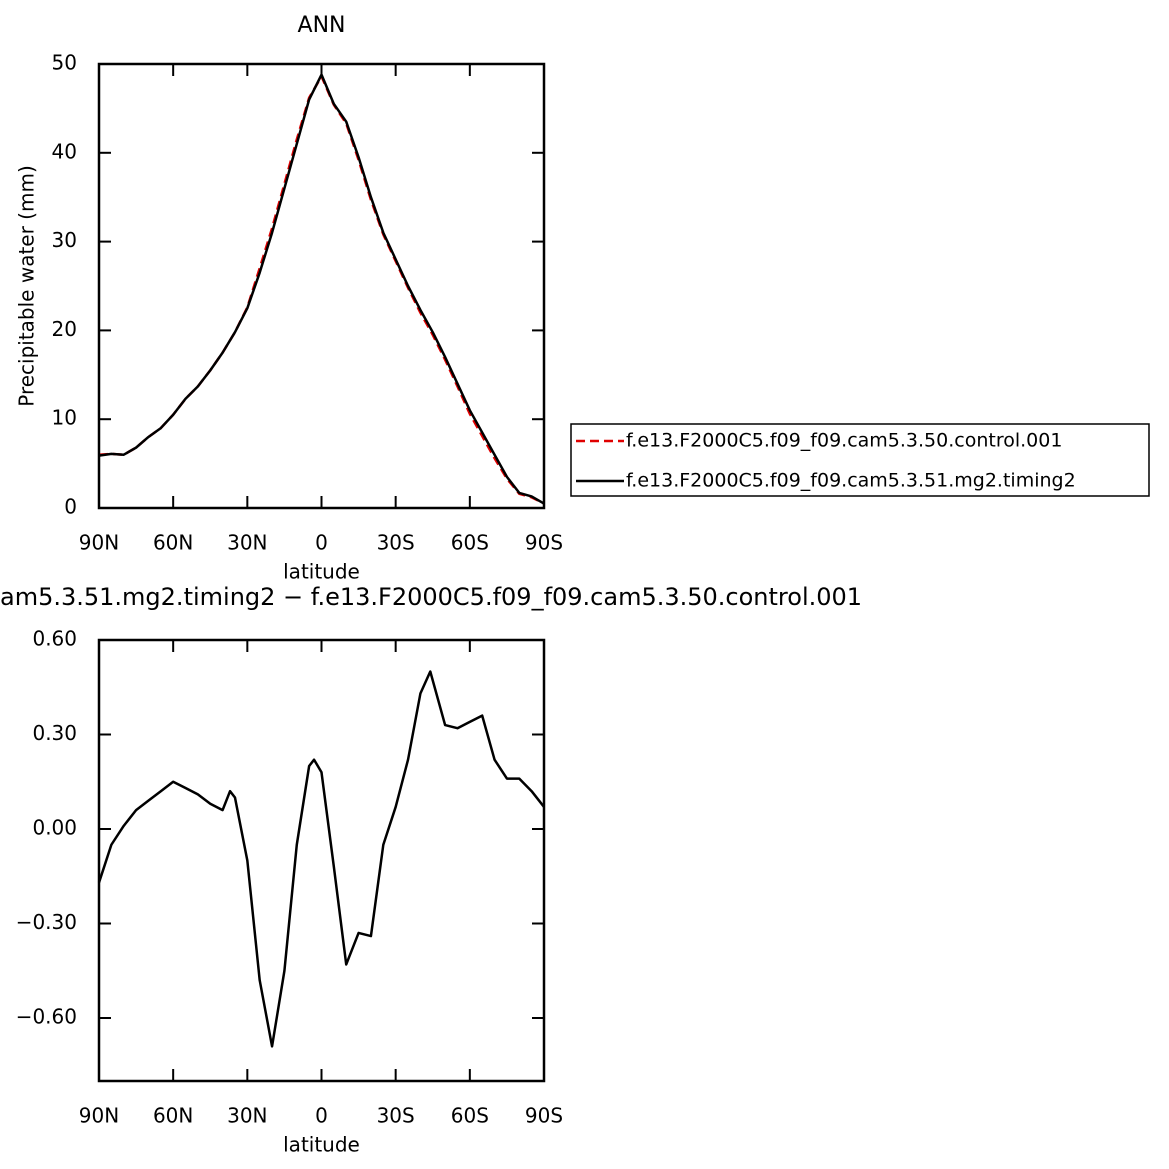 This screenshot has width=1169, height=1169. Describe the element at coordinates (64, 63) in the screenshot. I see `y-tick-label: 50` at that location.